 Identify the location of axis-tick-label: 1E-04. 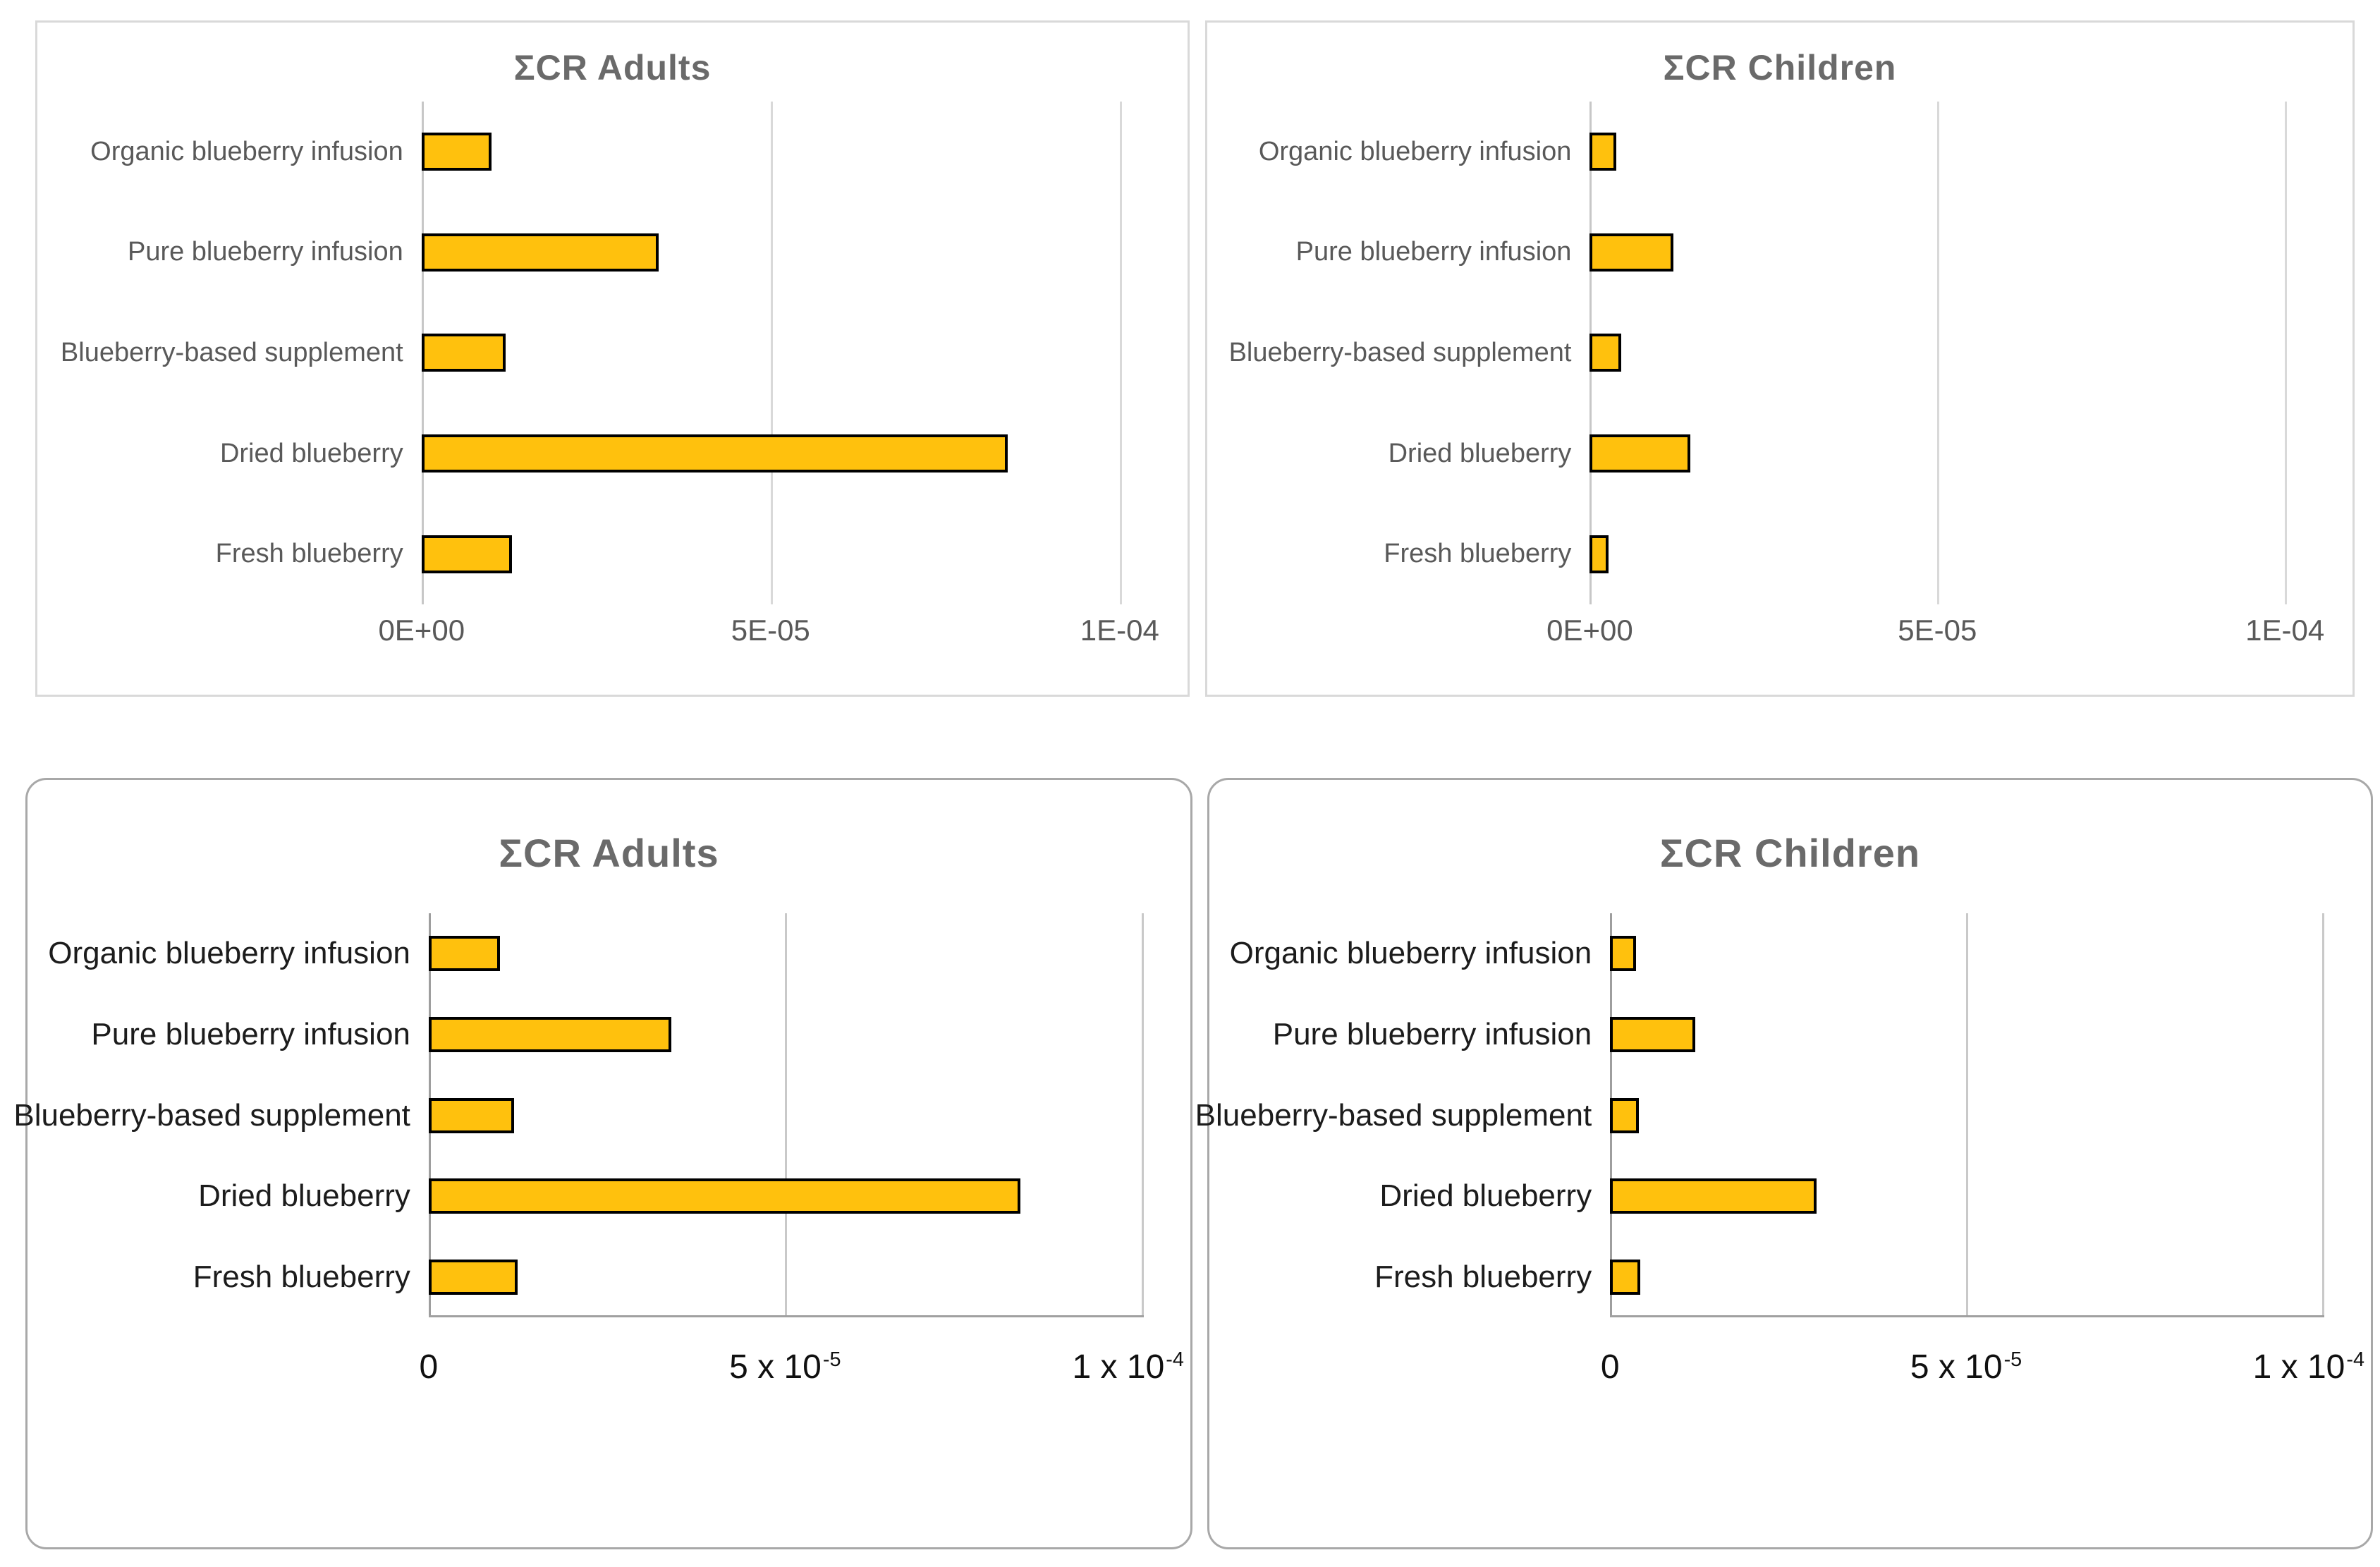
(1119, 630).